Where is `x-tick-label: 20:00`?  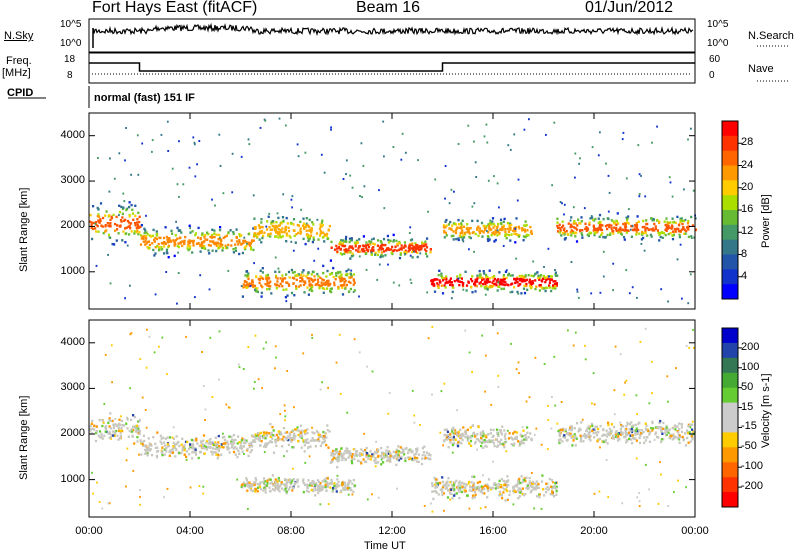 x-tick-label: 20:00 is located at coordinates (594, 531).